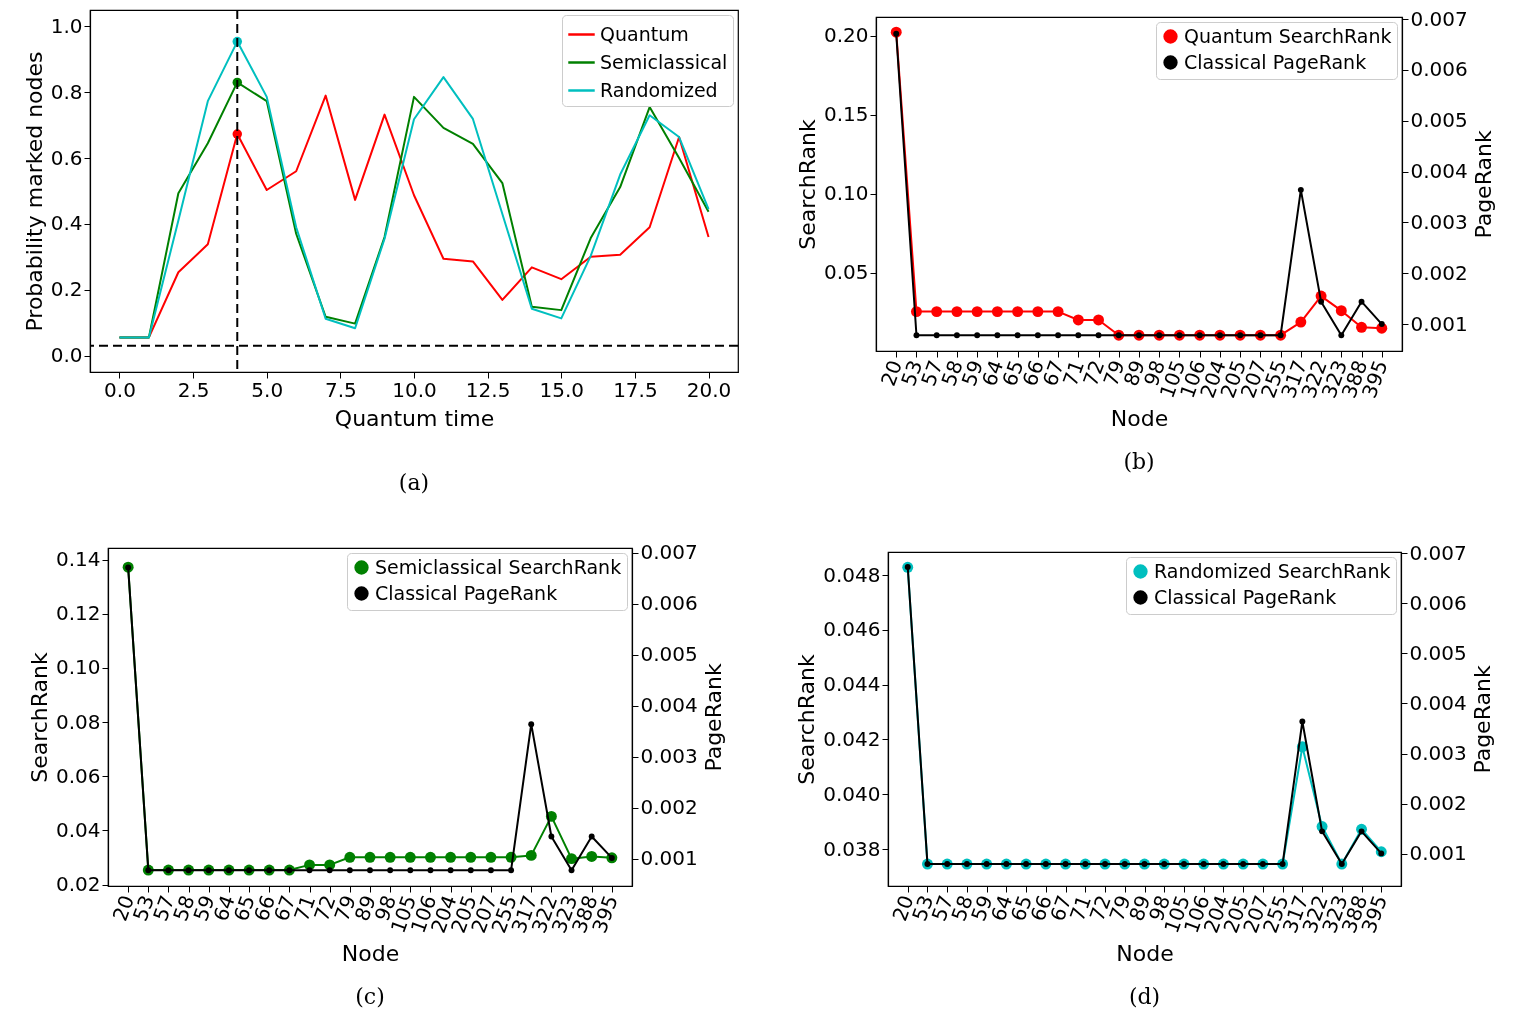 The image size is (1522, 1036). I want to click on x-tick-label: 12.5, so click(488, 389).